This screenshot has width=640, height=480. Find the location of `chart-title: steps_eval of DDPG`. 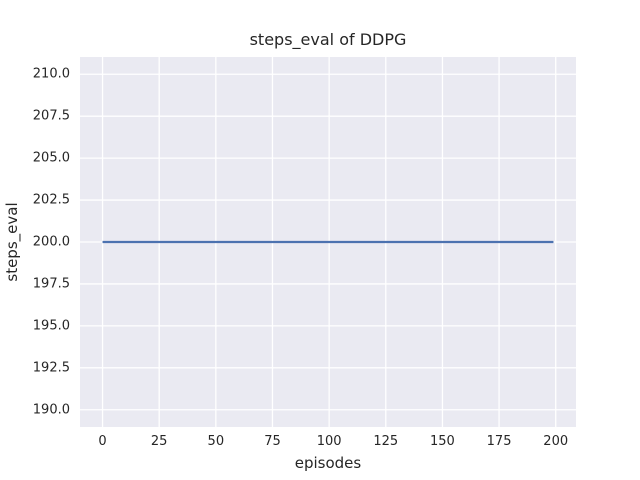

chart-title: steps_eval of DDPG is located at coordinates (328, 39).